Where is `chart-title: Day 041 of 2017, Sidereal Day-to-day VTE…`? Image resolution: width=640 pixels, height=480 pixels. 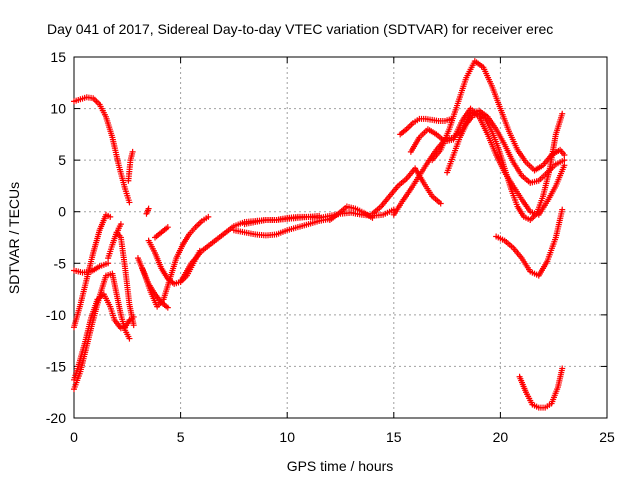 chart-title: Day 041 of 2017, Sidereal Day-to-day VTE… is located at coordinates (300, 29).